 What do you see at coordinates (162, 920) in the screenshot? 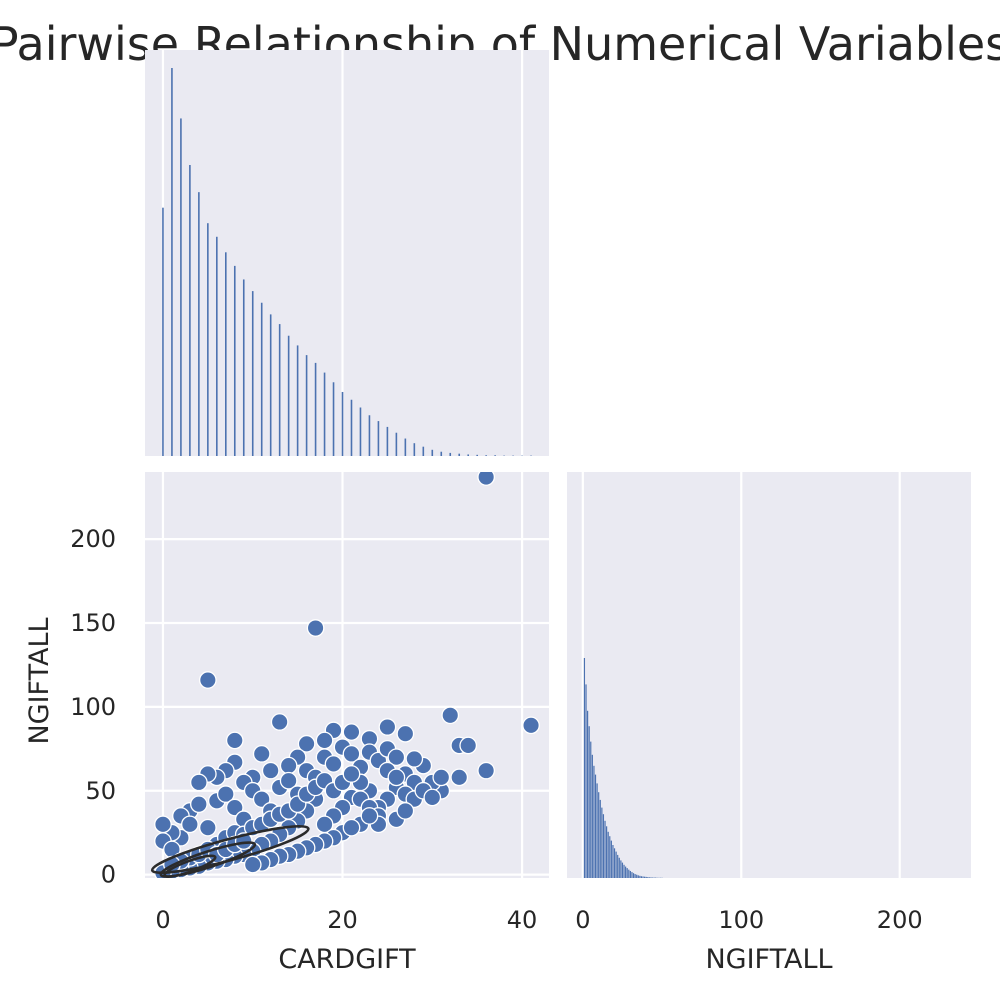
I see `scatter-x-tick-label-0: 0` at bounding box center [162, 920].